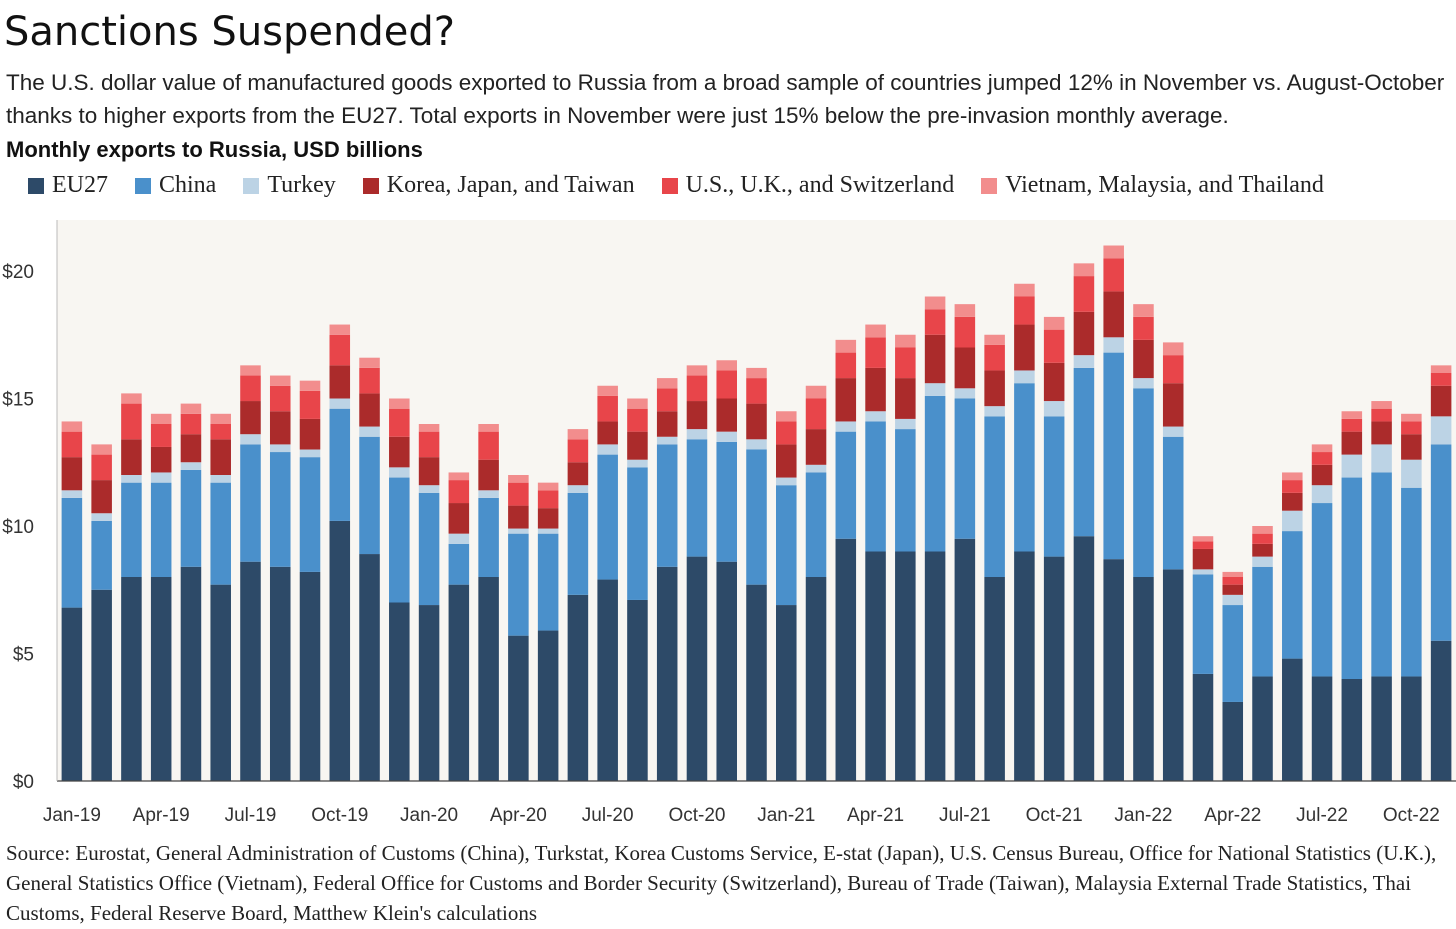  Describe the element at coordinates (229, 32) in the screenshot. I see `chart-title: Sanctions Suspended?` at that location.